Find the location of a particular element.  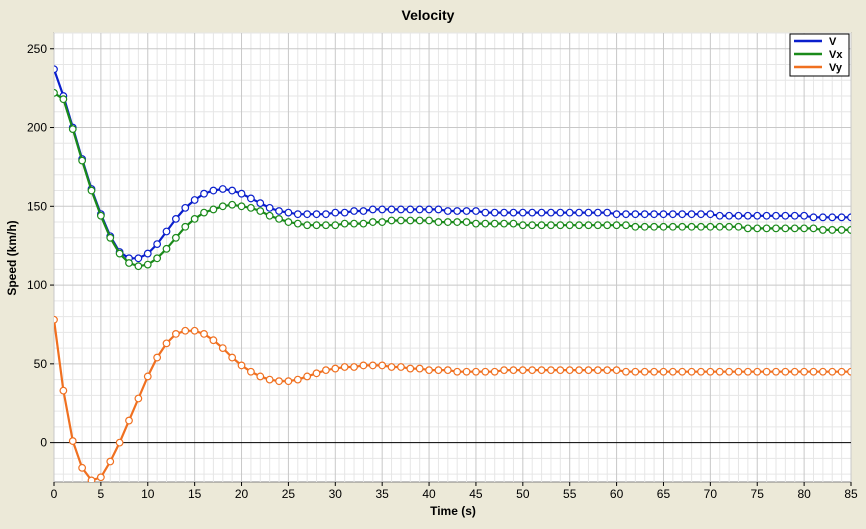

x-tick-label: 30 is located at coordinates (336, 494).